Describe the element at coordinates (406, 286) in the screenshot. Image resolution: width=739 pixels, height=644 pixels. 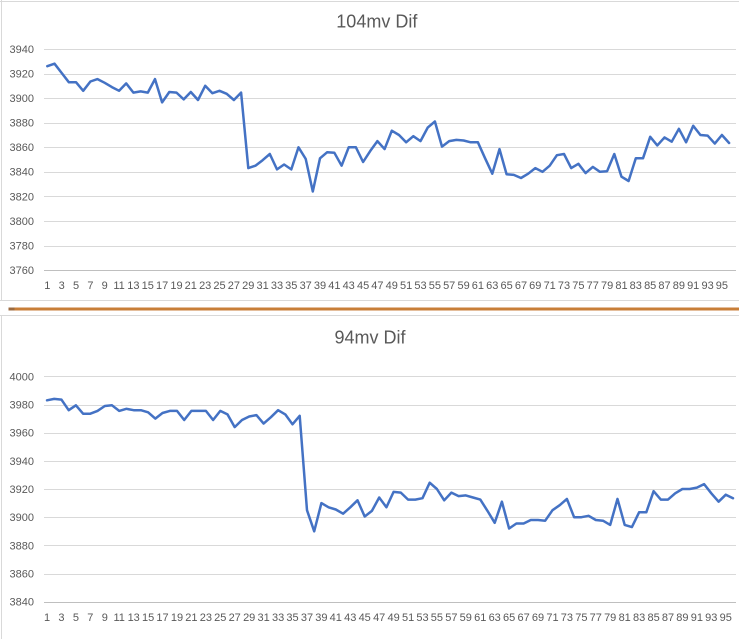
I see `svg-text: 51` at that location.